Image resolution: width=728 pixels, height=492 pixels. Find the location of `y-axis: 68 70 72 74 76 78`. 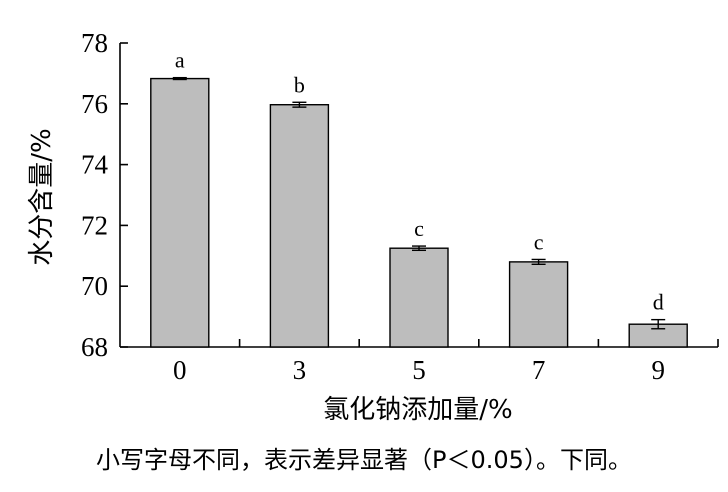

y-axis: 68 70 72 74 76 78 is located at coordinates (104, 195).